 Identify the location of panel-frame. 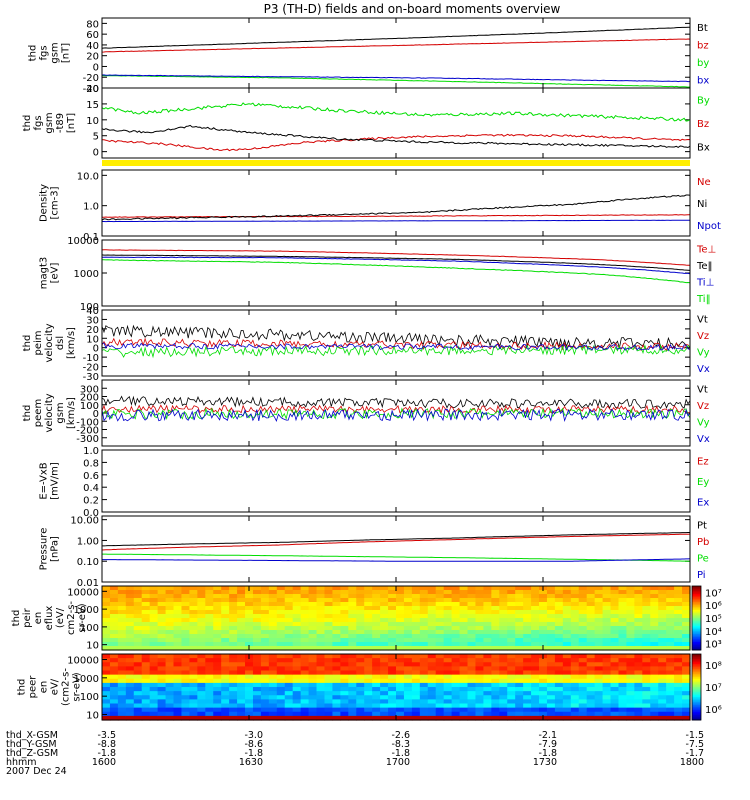
(396, 687).